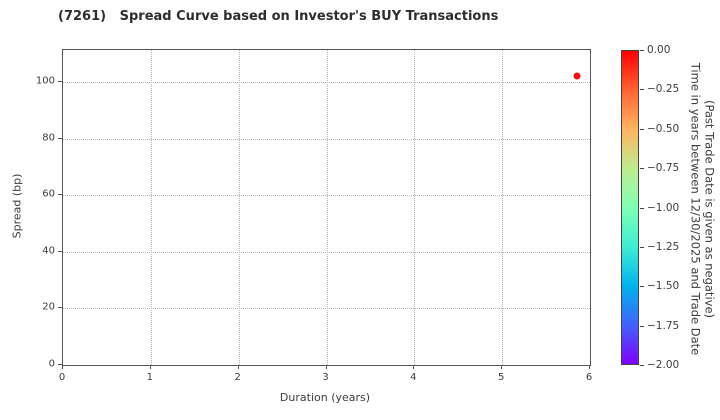  I want to click on y-tick-label: 100, so click(45, 81).